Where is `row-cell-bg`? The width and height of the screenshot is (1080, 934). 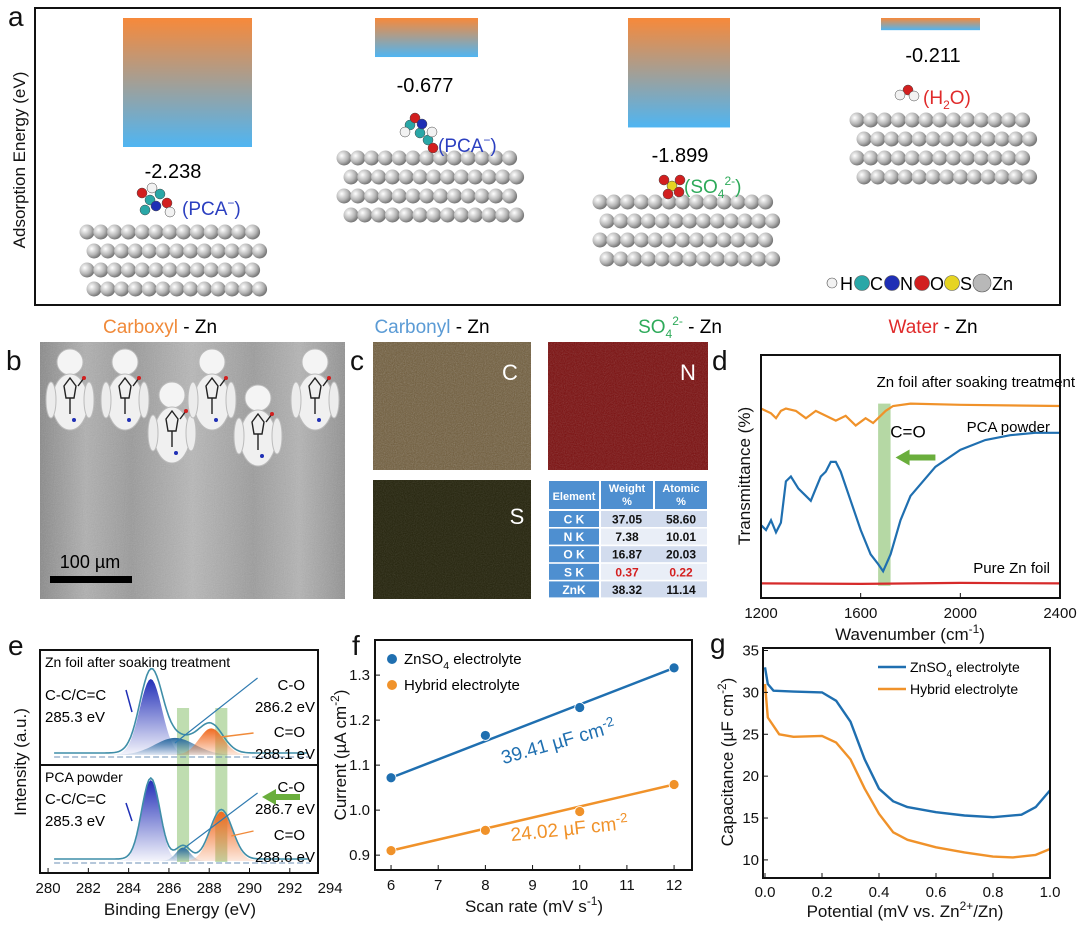
row-cell-bg is located at coordinates (654, 571).